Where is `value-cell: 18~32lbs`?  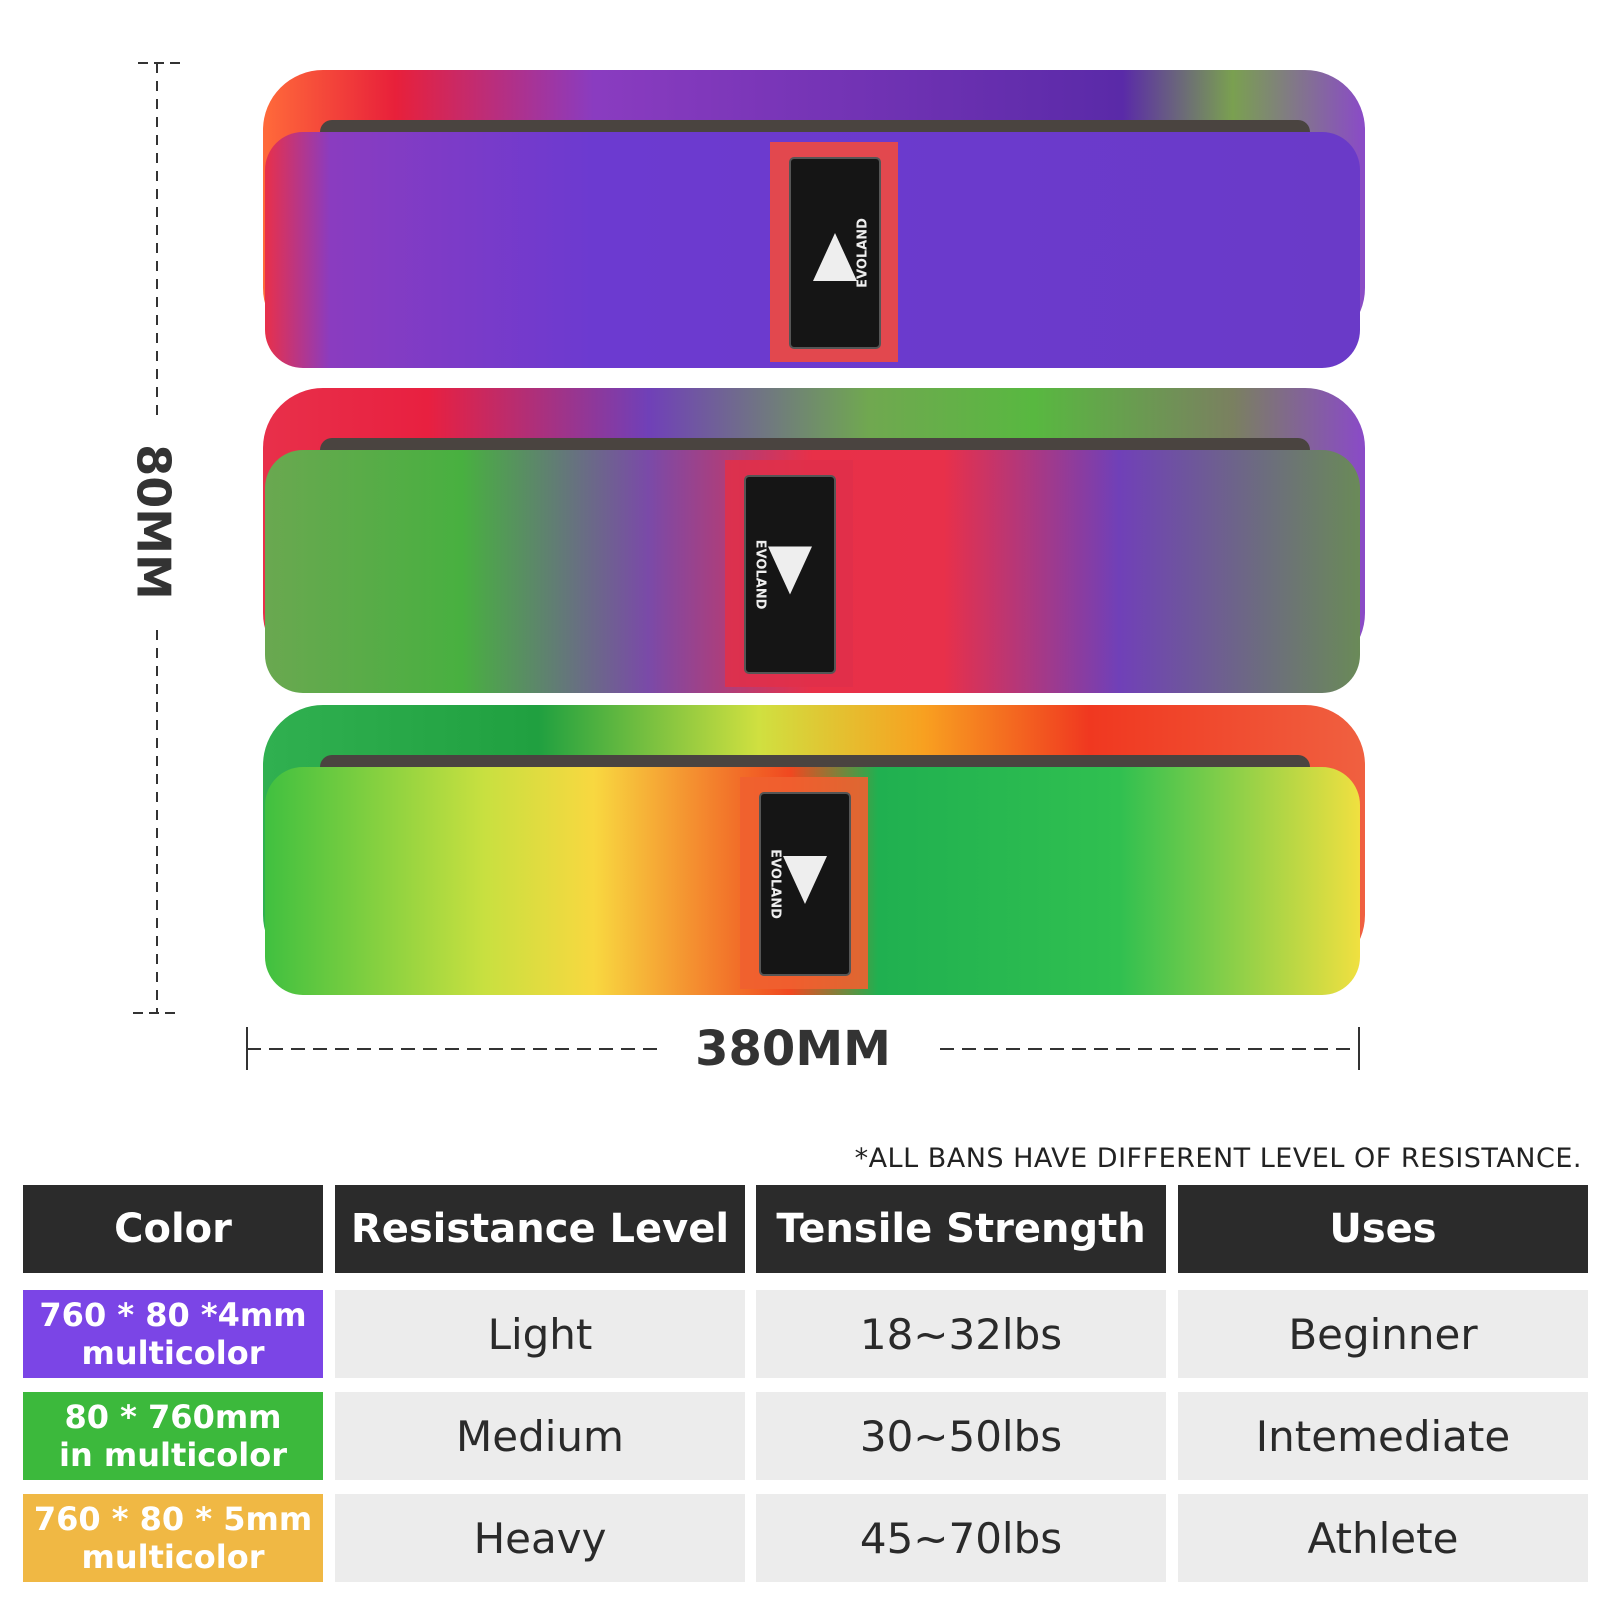 value-cell: 18~32lbs is located at coordinates (961, 1334).